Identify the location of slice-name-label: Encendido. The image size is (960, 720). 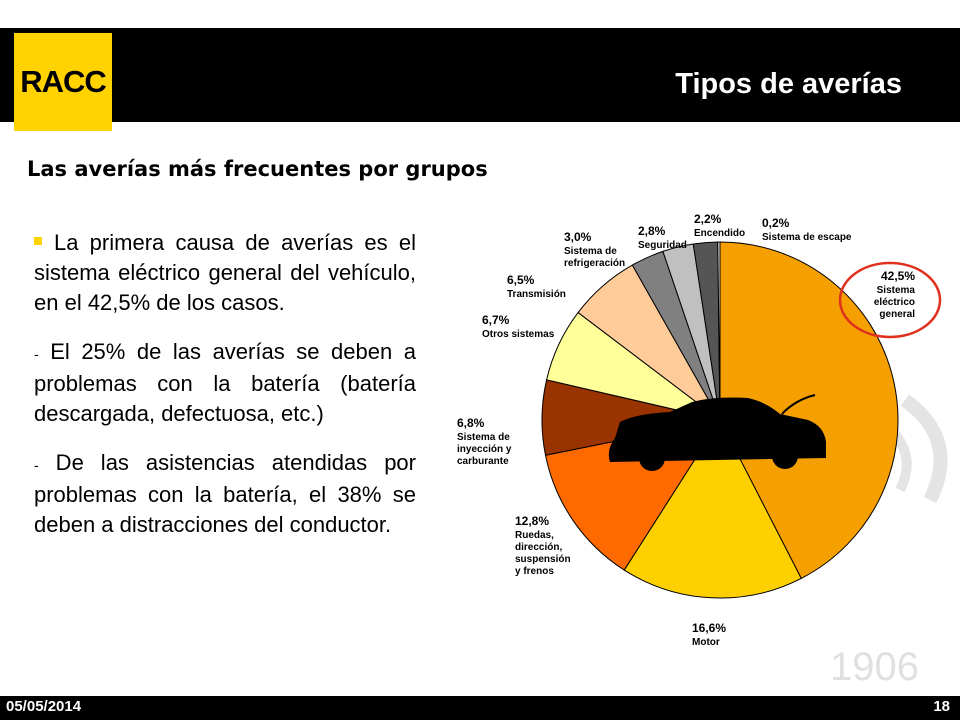
(719, 233).